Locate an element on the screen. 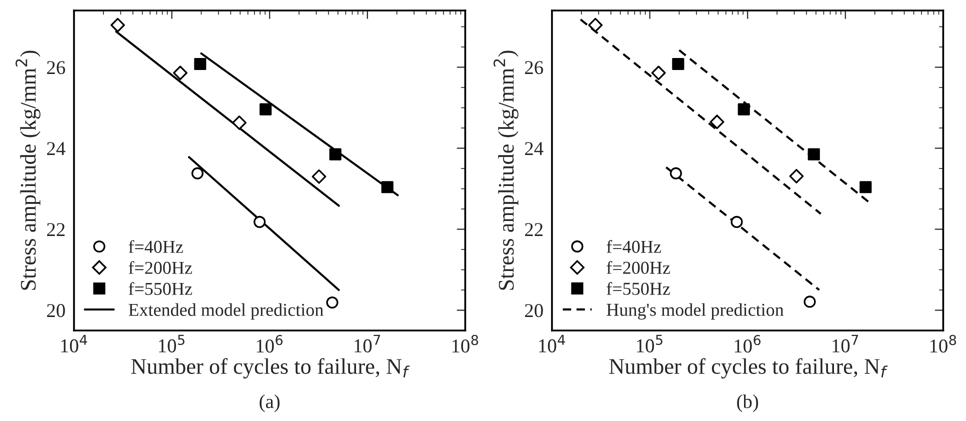 Image resolution: width=966 pixels, height=421 pixels. legend-label: Hung's model prediction is located at coordinates (695, 311).